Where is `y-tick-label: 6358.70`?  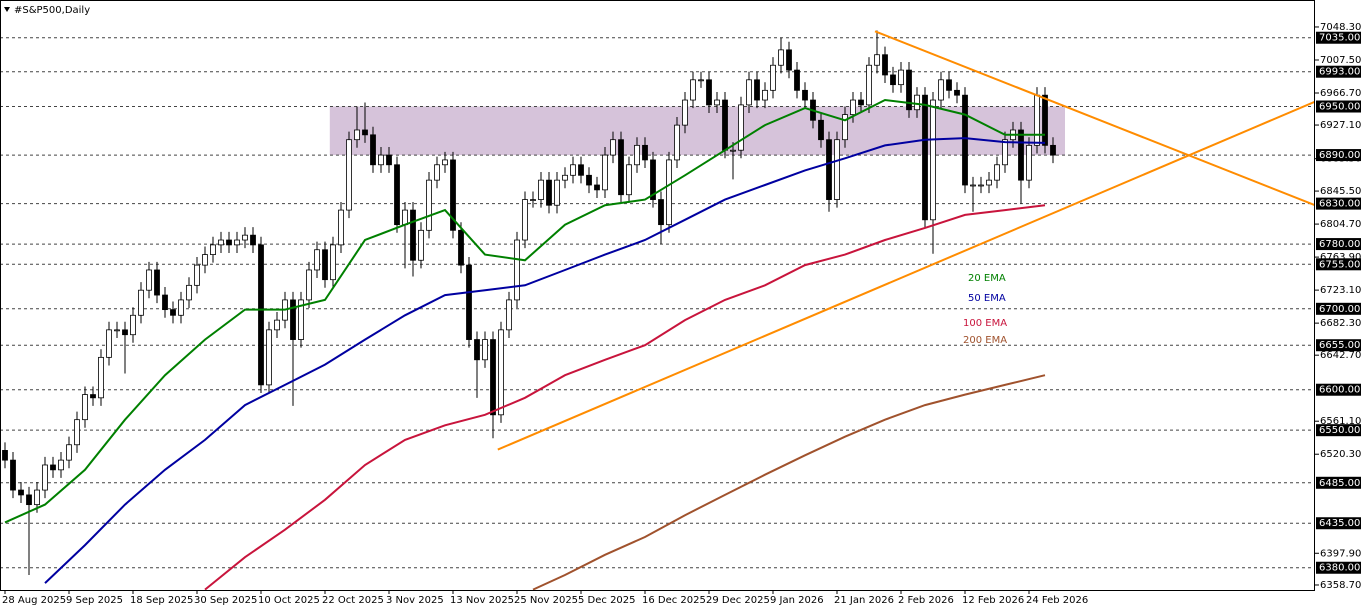
y-tick-label: 6358.70 is located at coordinates (1340, 585).